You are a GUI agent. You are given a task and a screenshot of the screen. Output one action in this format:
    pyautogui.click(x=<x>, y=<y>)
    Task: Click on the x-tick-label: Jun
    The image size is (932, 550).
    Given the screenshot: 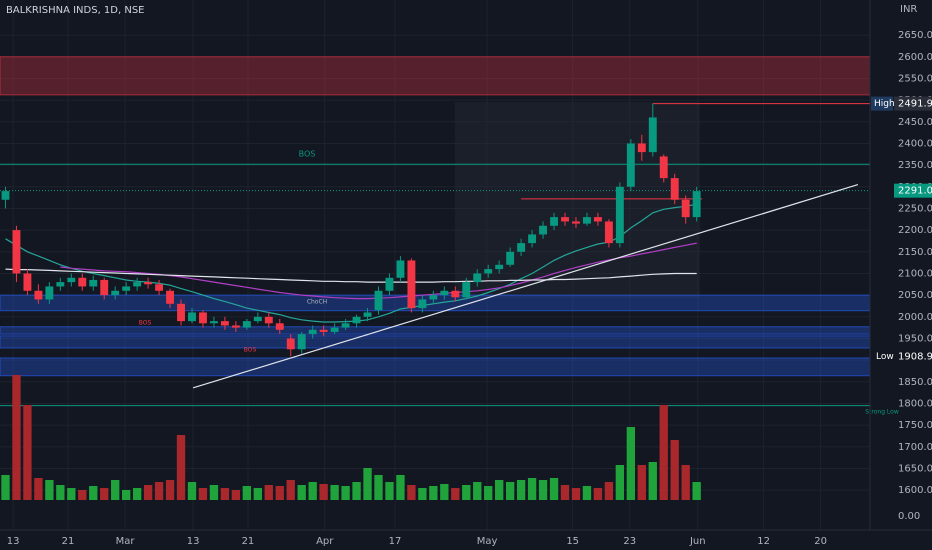 What is the action you would take?
    pyautogui.click(x=697, y=541)
    